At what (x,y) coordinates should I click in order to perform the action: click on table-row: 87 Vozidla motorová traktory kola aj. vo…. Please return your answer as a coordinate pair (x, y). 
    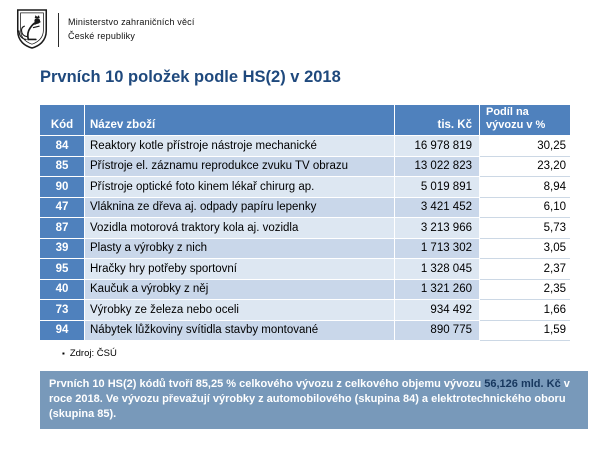
    Looking at the image, I should click on (305, 228).